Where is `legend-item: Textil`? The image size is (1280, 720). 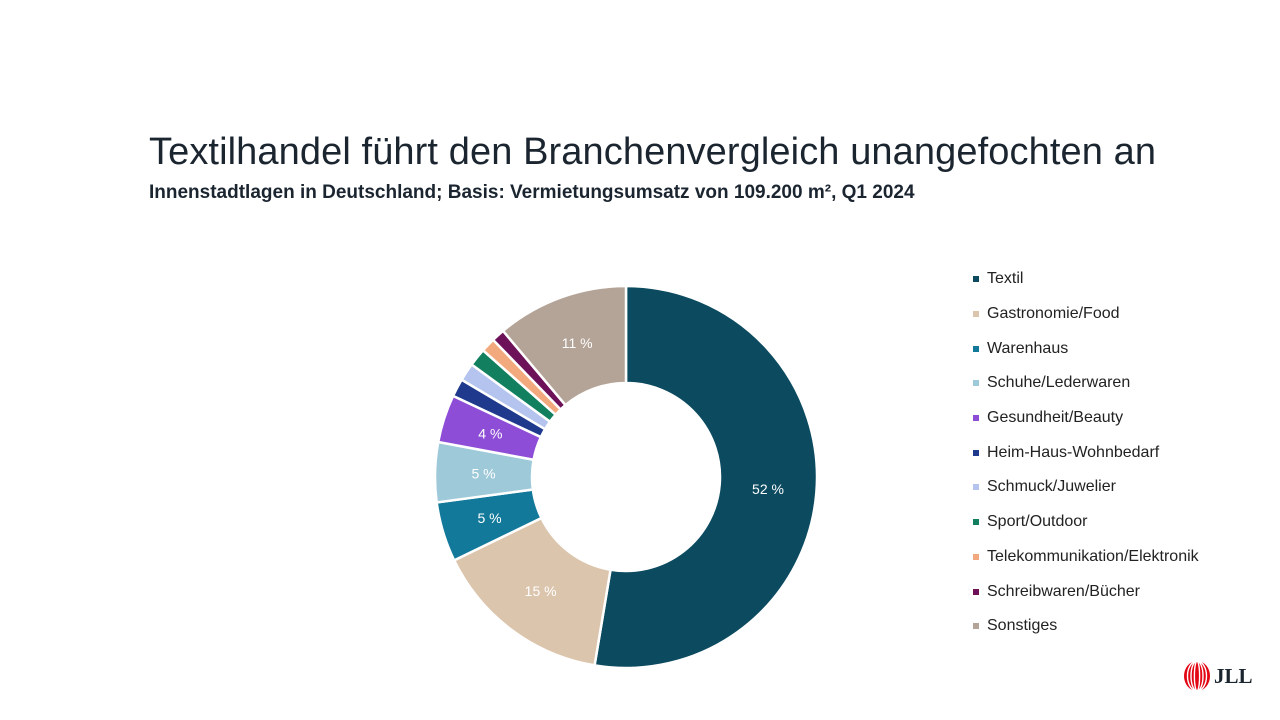
legend-item: Textil is located at coordinates (1086, 279).